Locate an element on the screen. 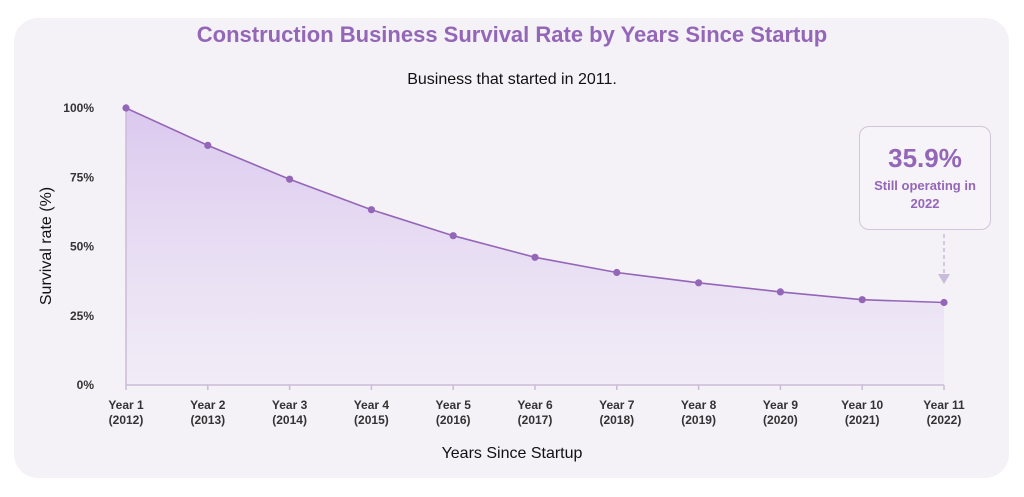 The height and width of the screenshot is (497, 1024). annotation-value: 35.9% is located at coordinates (925, 158).